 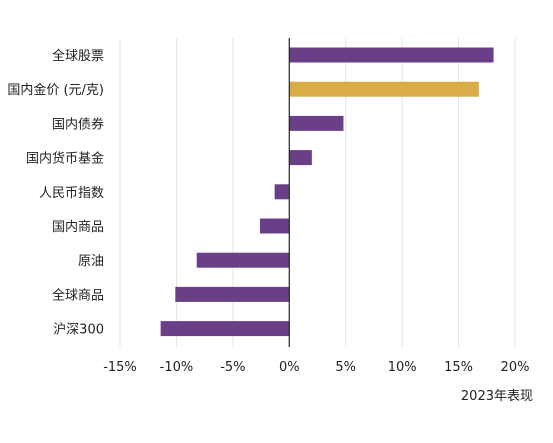 What do you see at coordinates (316, 367) in the screenshot?
I see `x-tick-labels: -15% -10% -5% 0% 5% 10% 15% 20%` at bounding box center [316, 367].